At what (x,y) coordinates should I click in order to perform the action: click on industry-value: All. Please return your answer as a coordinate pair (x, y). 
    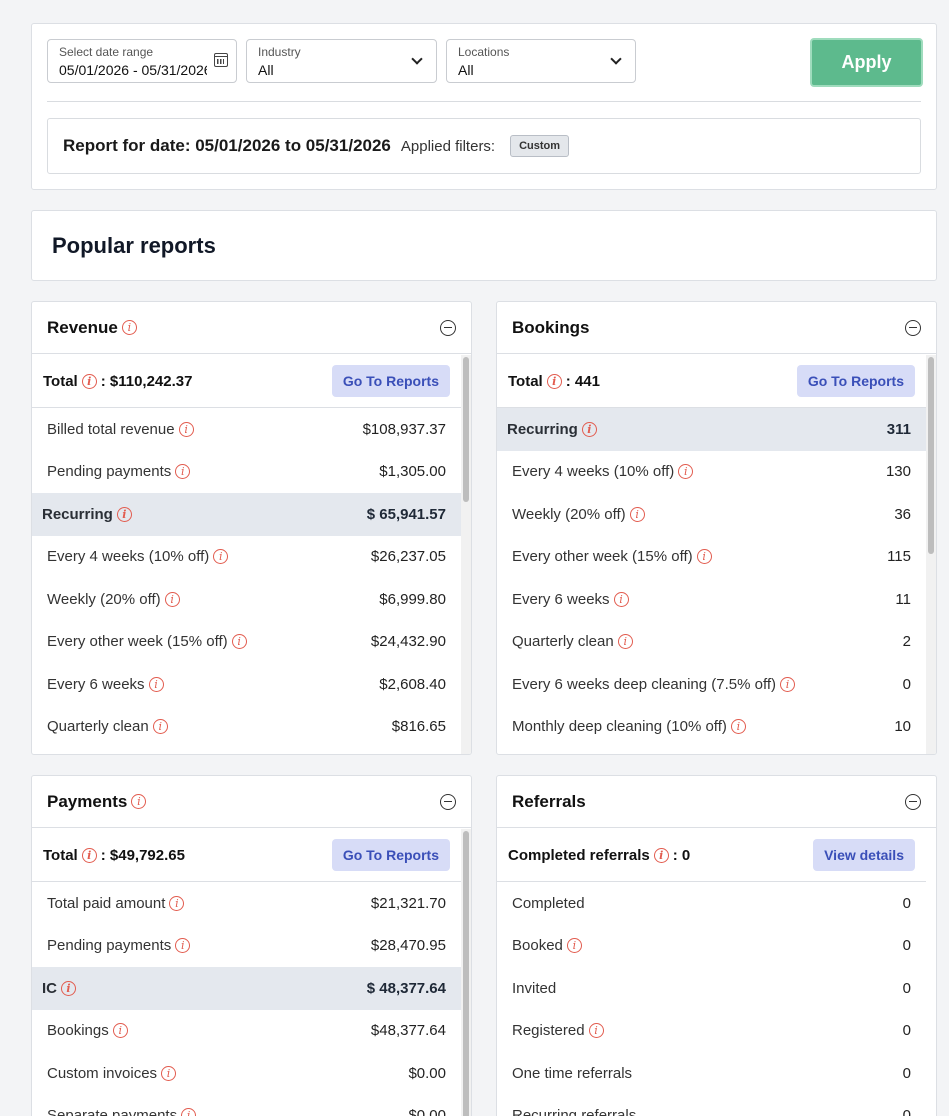
    Looking at the image, I should click on (266, 70).